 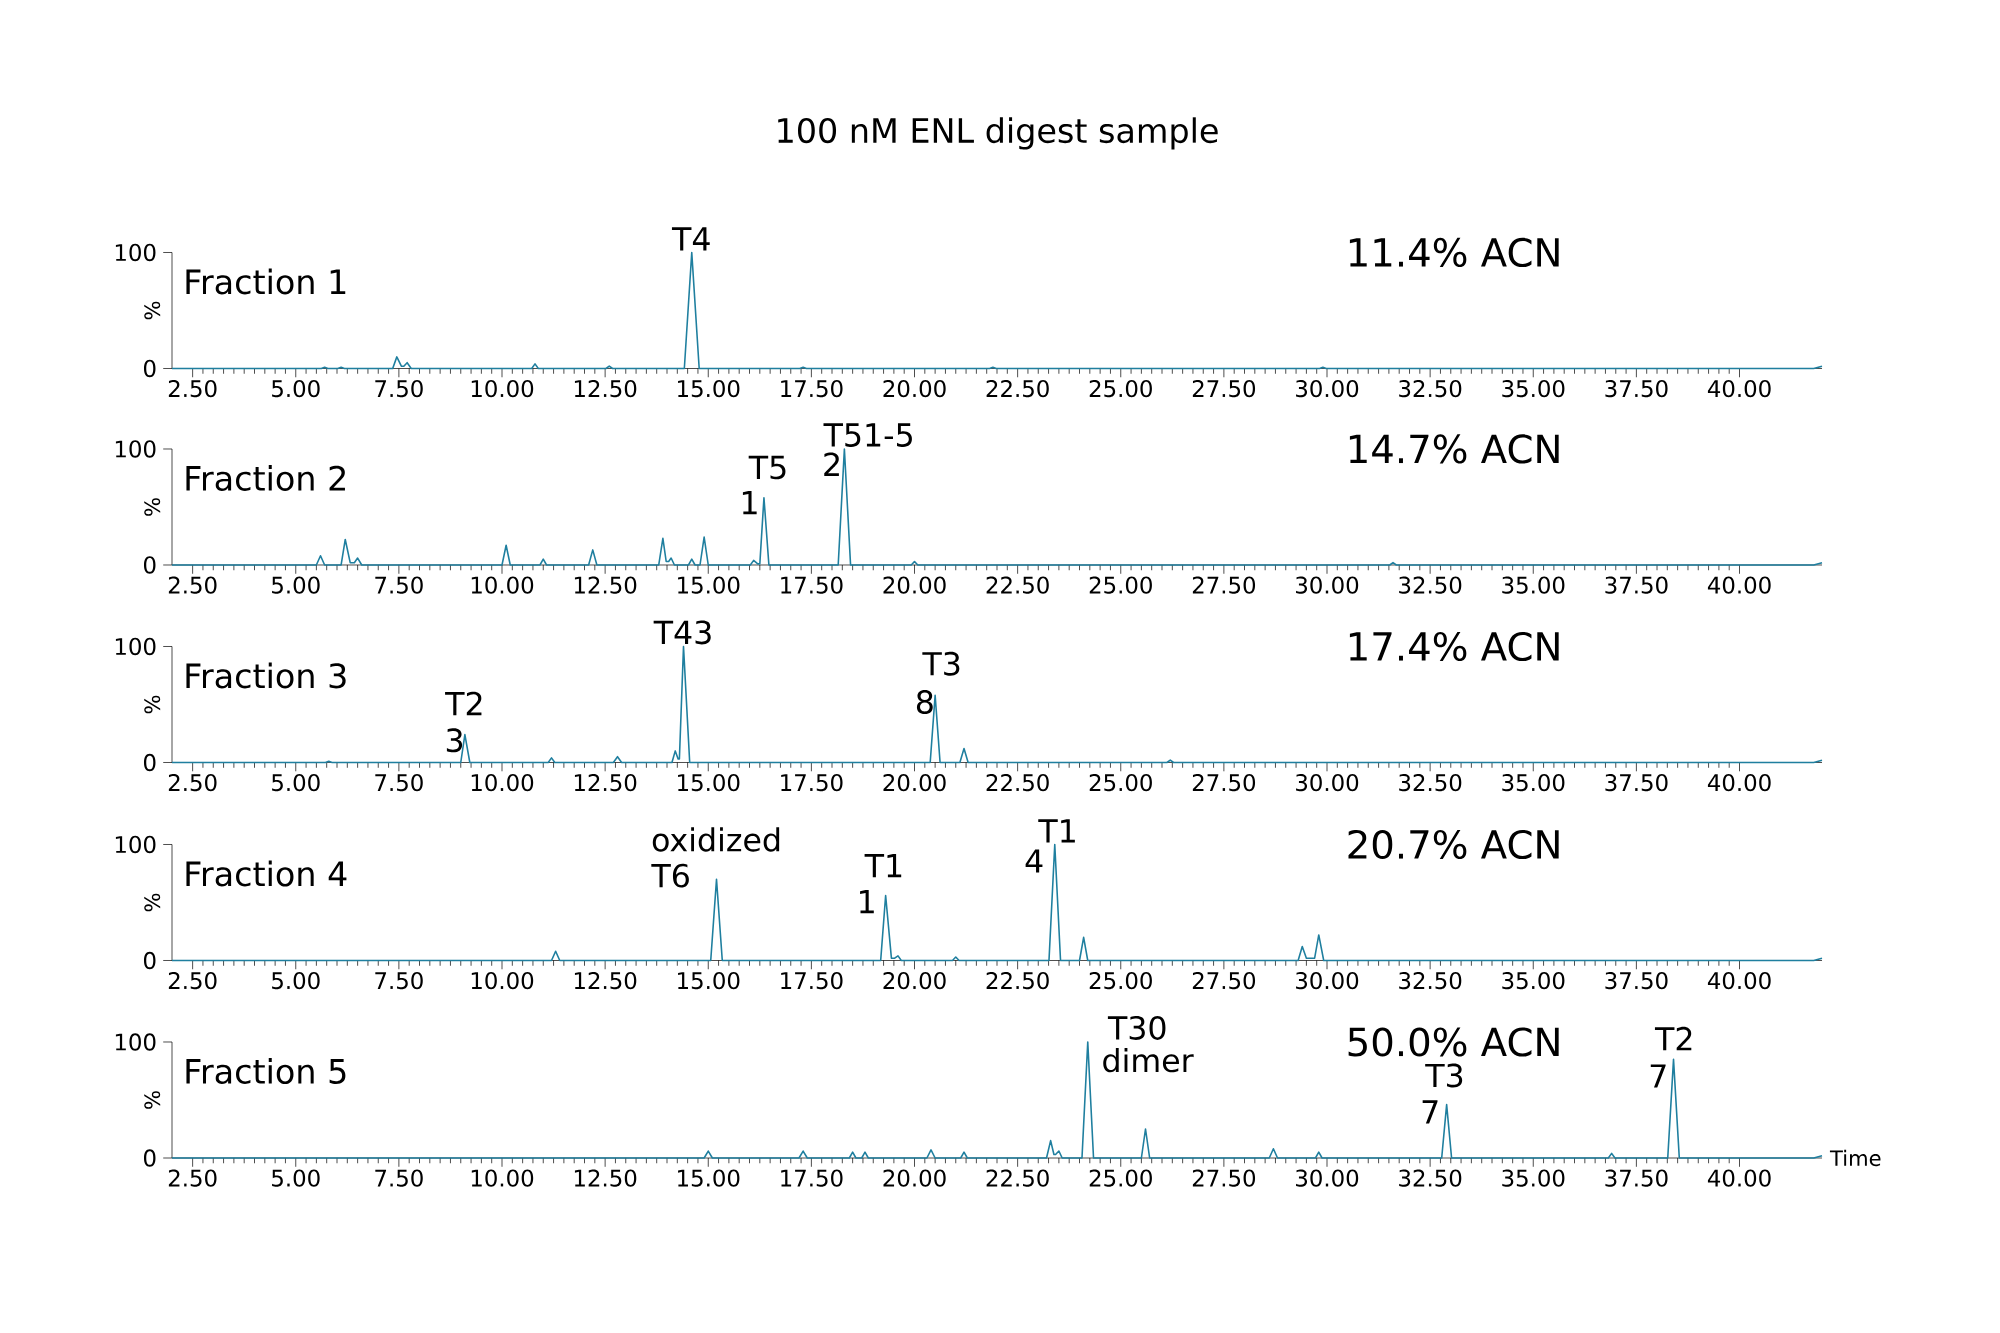 I want to click on text: T51-5, so click(x=867, y=435).